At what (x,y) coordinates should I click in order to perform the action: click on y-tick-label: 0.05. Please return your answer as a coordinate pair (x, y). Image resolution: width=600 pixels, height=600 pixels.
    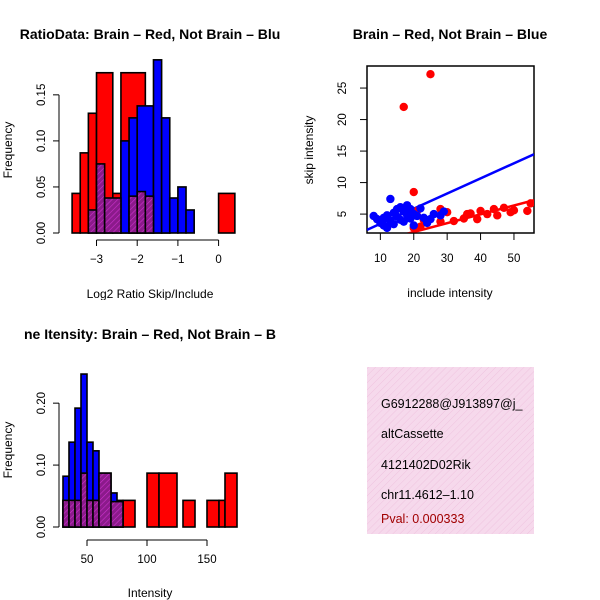
    Looking at the image, I should click on (42, 187).